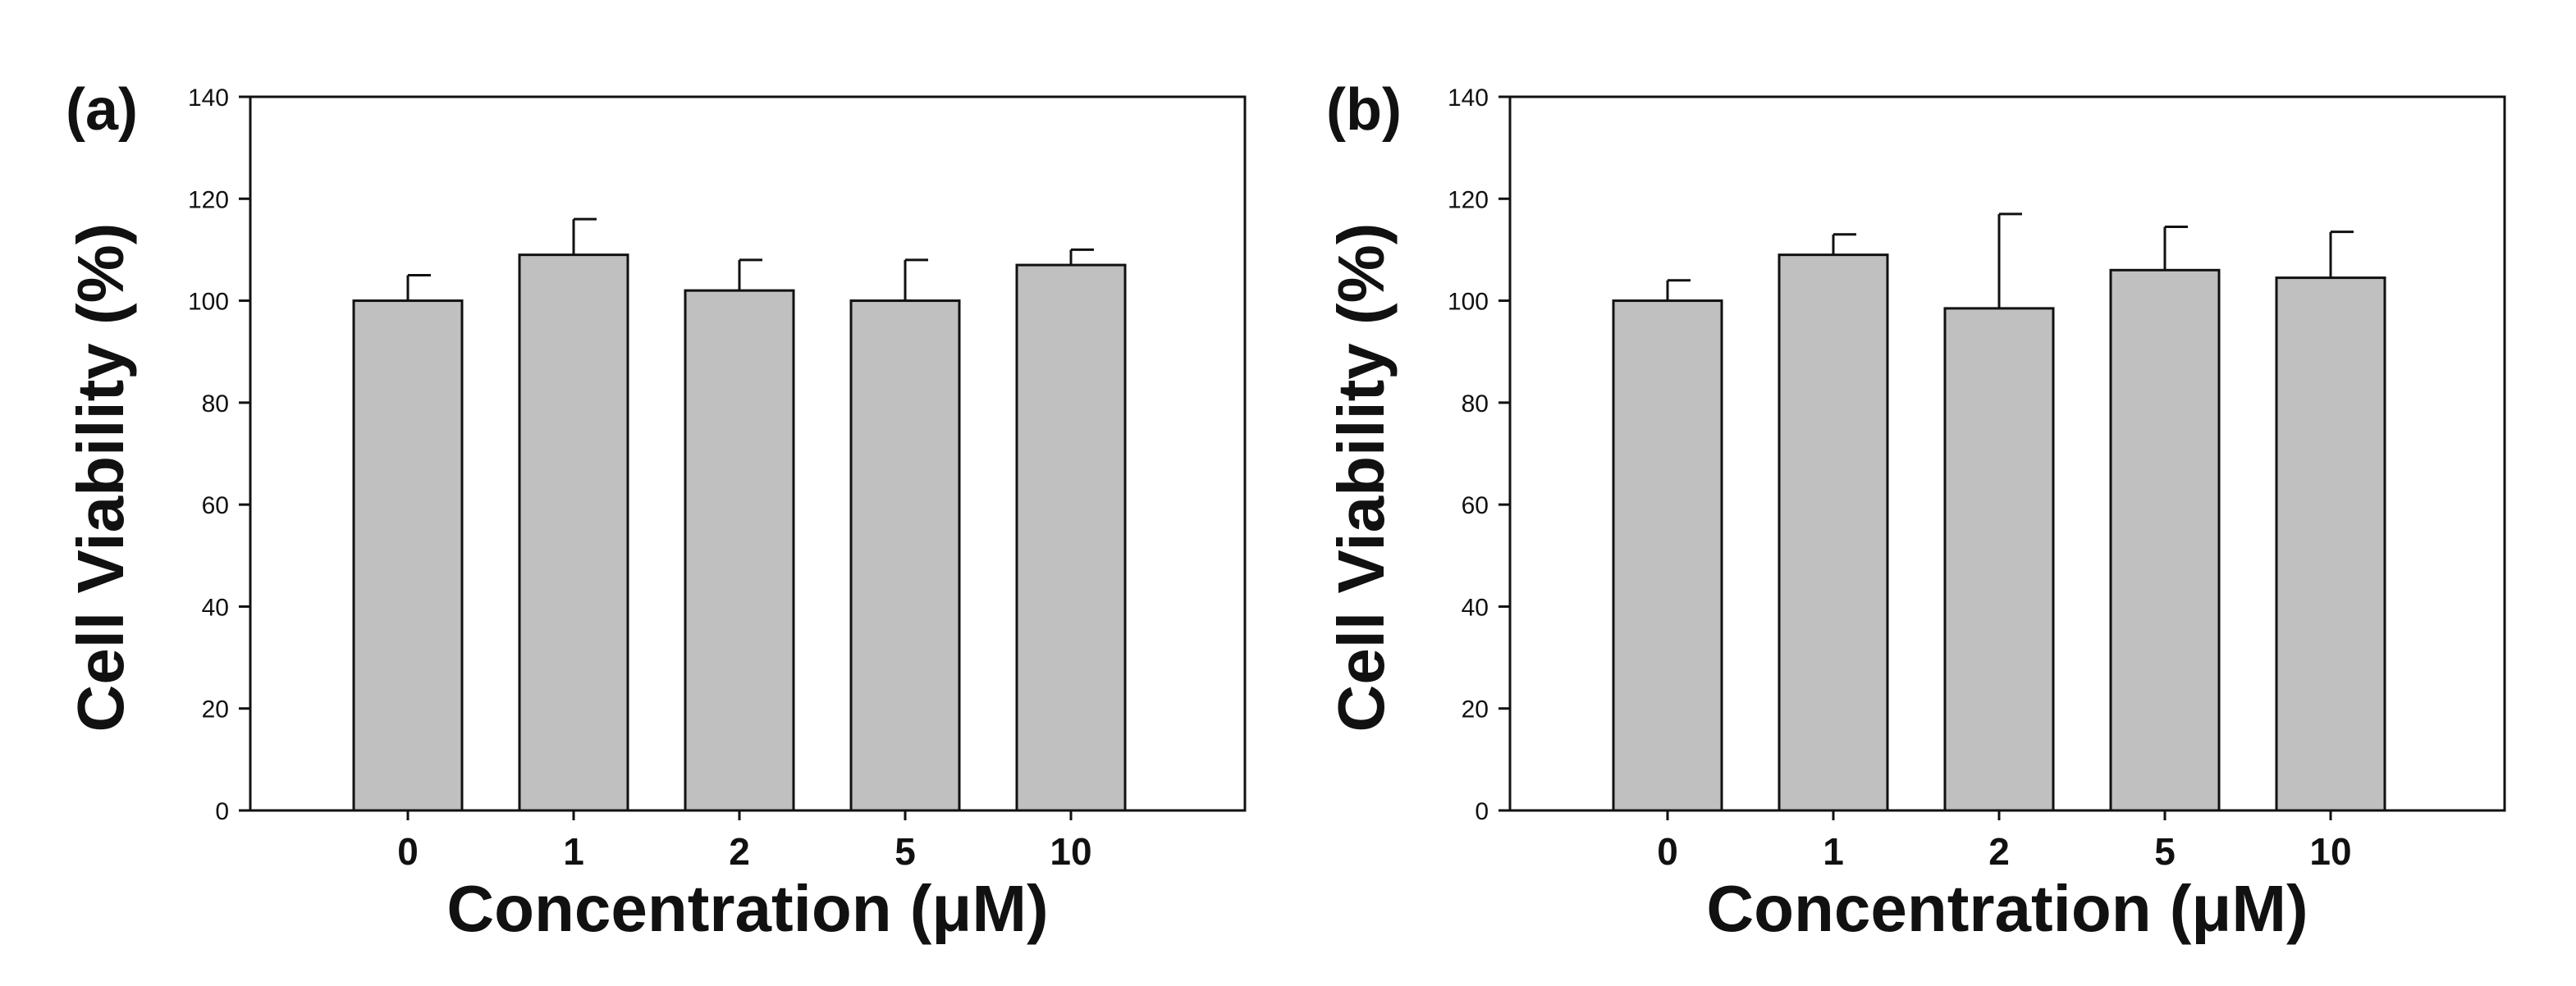 The height and width of the screenshot is (986, 2576). Describe the element at coordinates (215, 607) in the screenshot. I see `panel-a-y-tick-label: 40` at that location.